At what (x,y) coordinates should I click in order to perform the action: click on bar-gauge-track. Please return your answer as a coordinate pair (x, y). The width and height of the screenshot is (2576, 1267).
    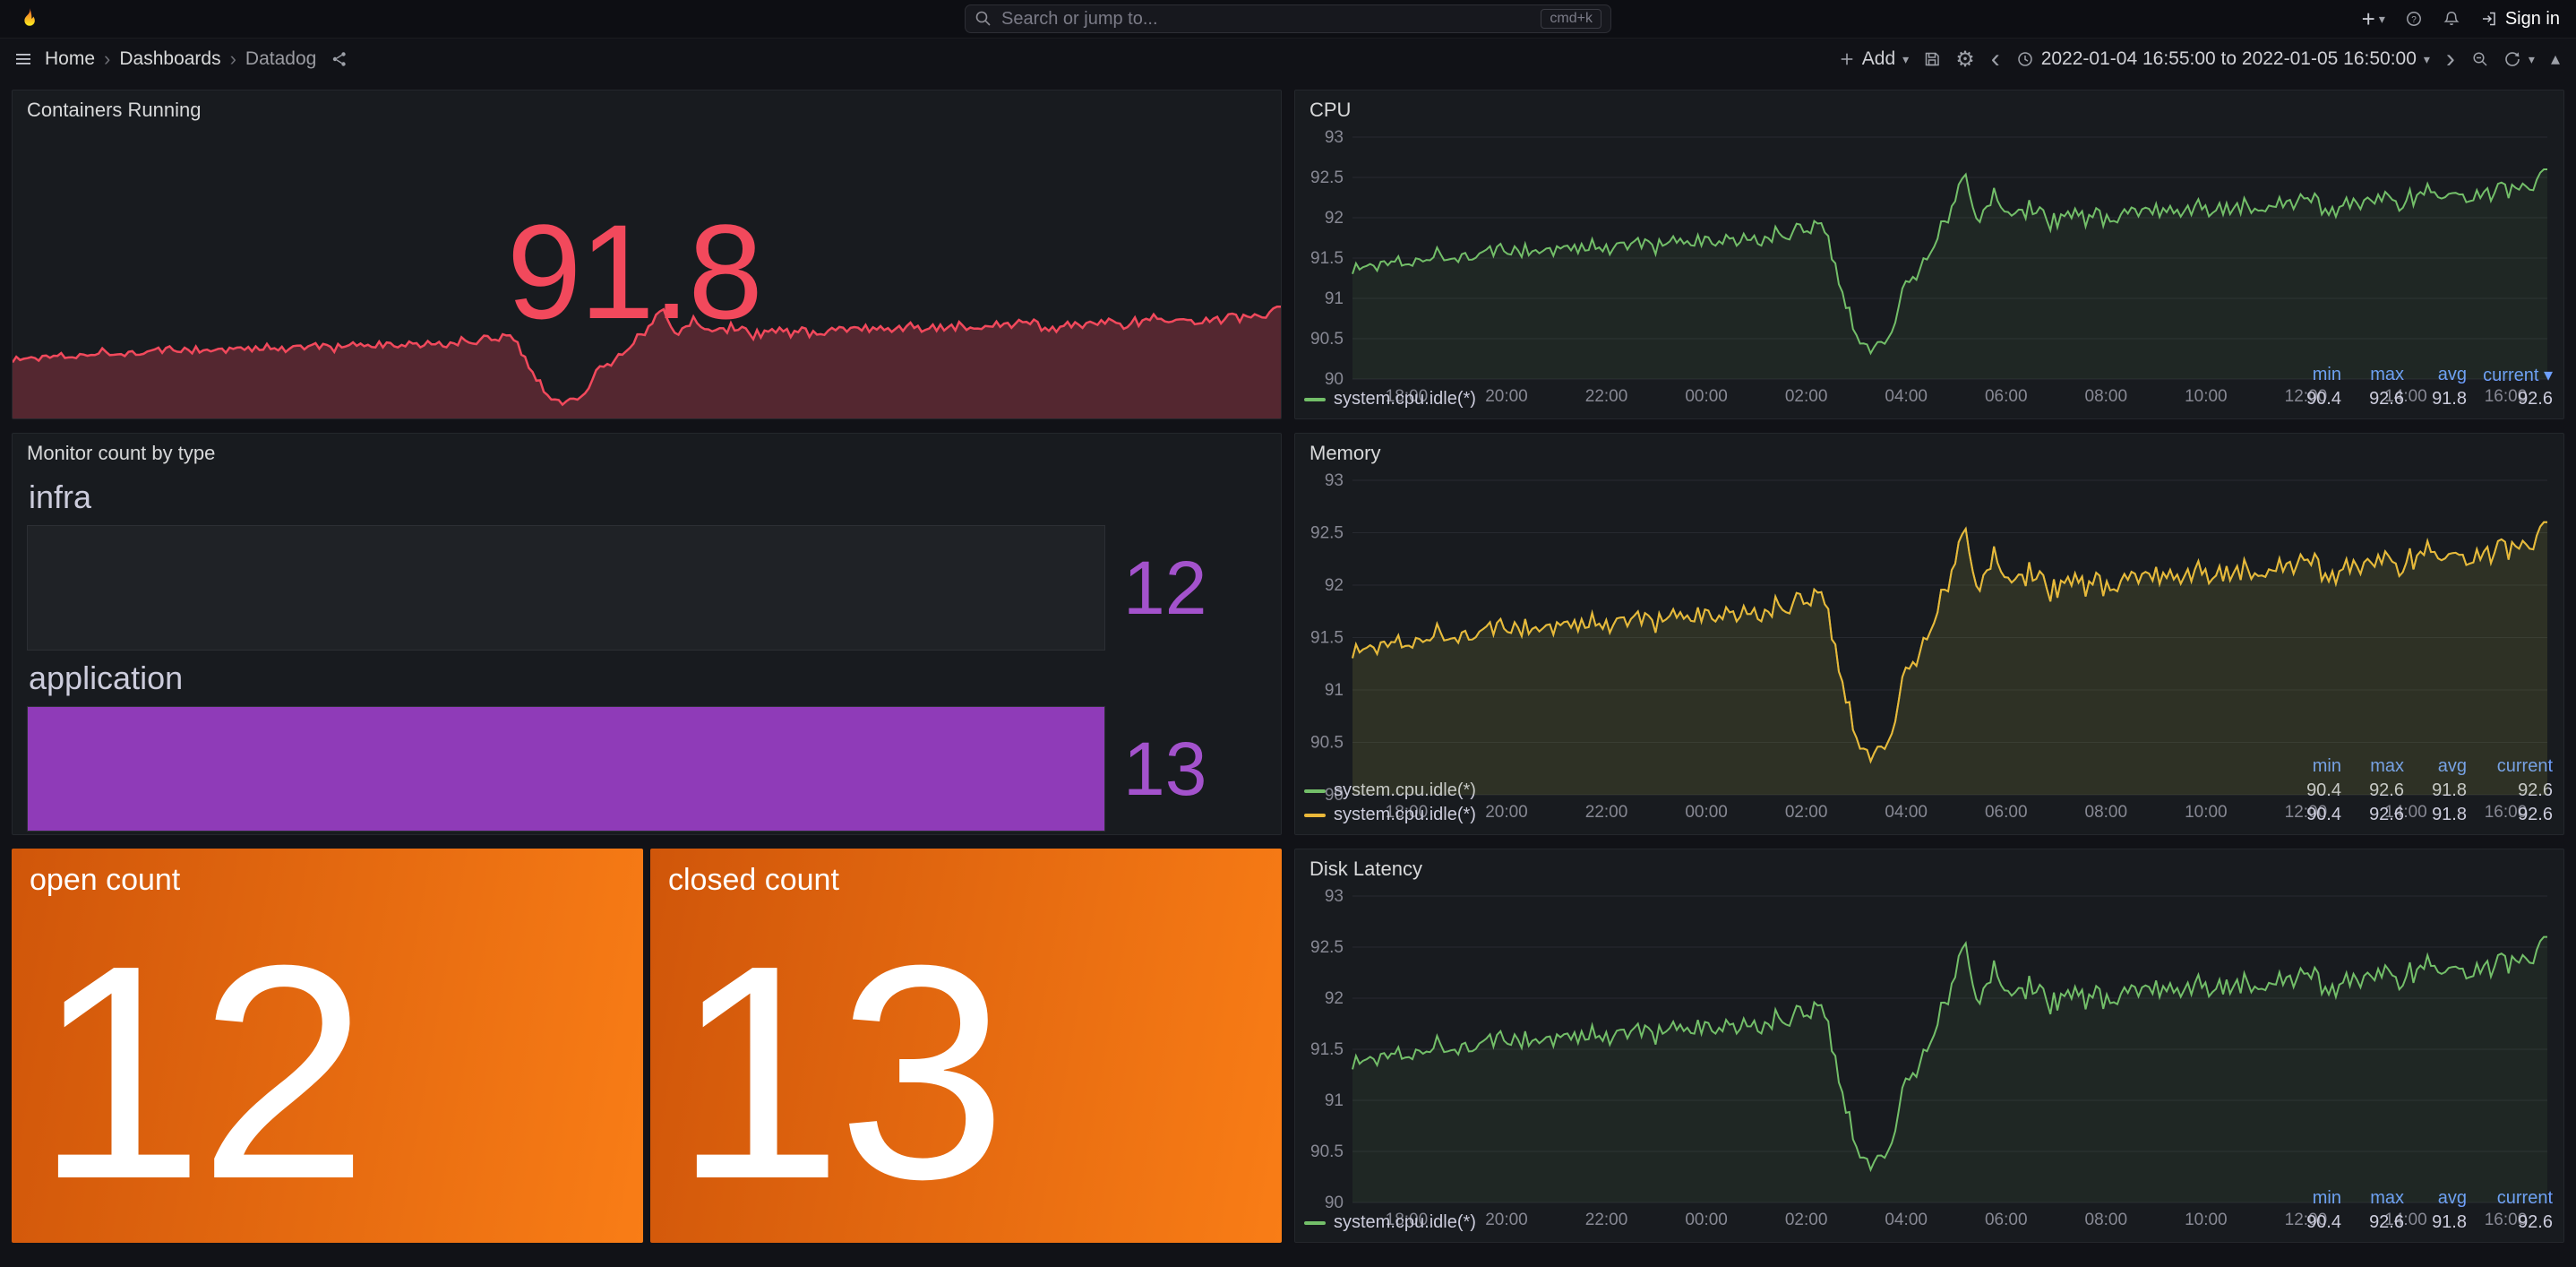
    Looking at the image, I should click on (566, 588).